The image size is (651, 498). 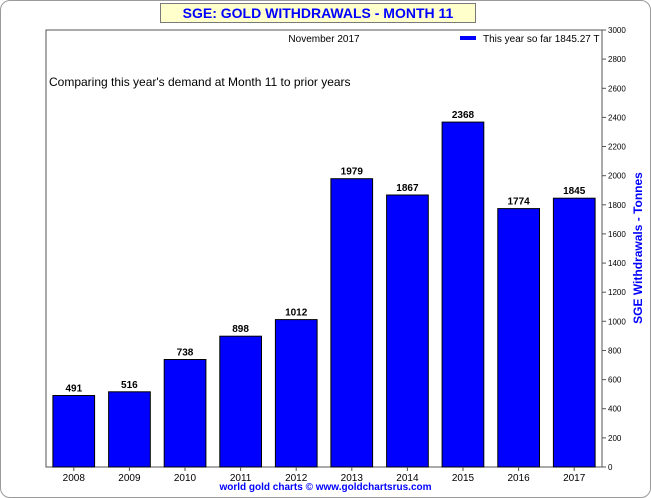 I want to click on bar-value-label: 491, so click(x=73, y=389).